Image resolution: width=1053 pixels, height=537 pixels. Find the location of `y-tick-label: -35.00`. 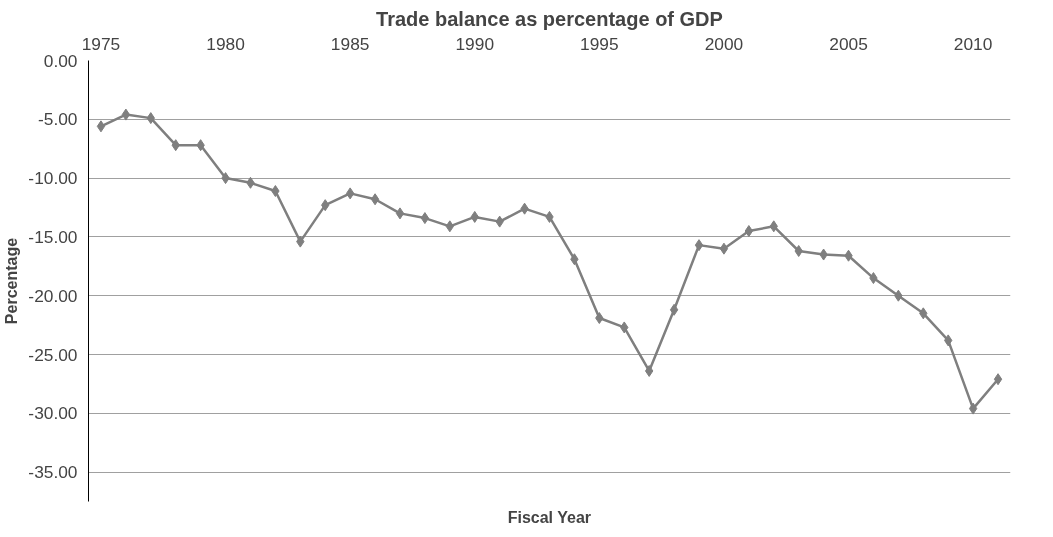

y-tick-label: -35.00 is located at coordinates (53, 472).